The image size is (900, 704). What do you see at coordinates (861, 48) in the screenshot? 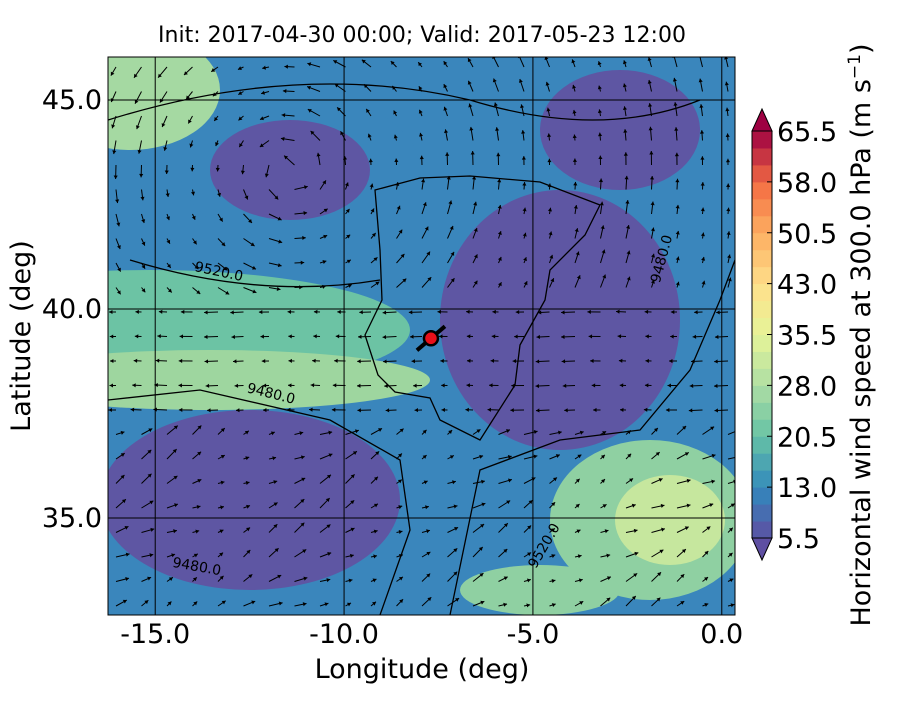
I see `colorbar-label-end: )` at bounding box center [861, 48].